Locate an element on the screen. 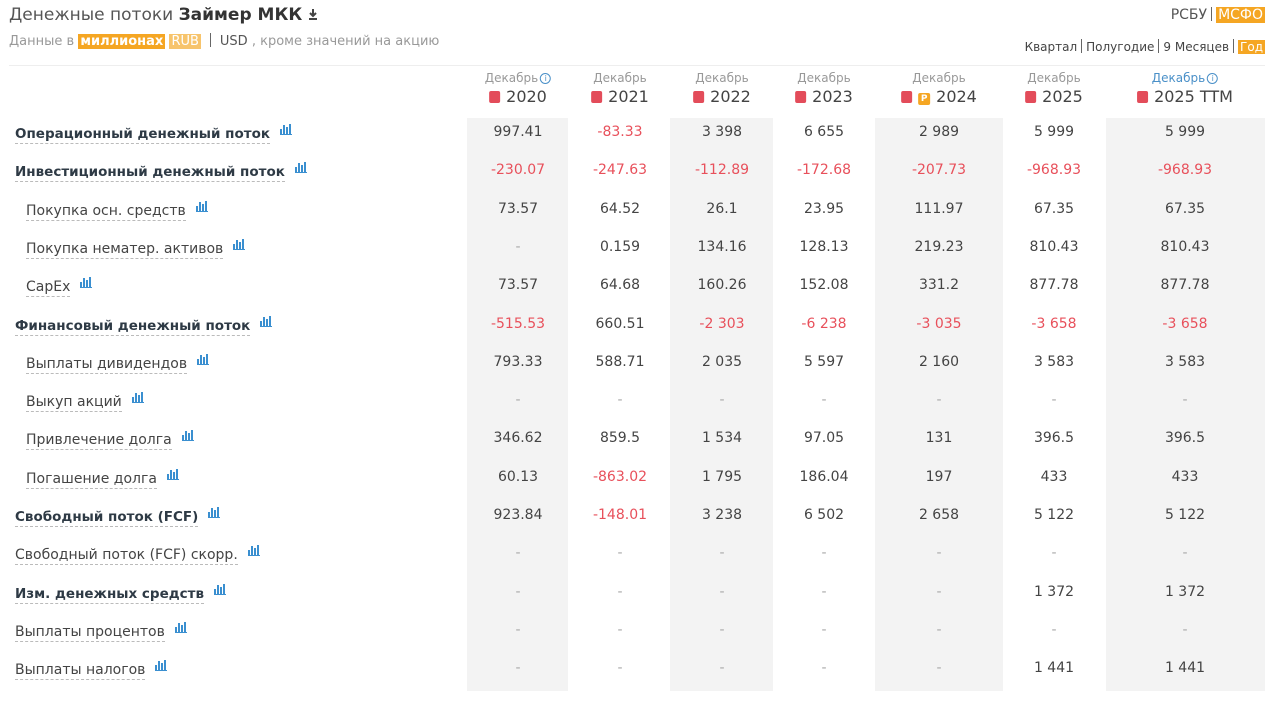 The image size is (1280, 703). row-label-wrap: Финансовый денежный поток is located at coordinates (143, 330).